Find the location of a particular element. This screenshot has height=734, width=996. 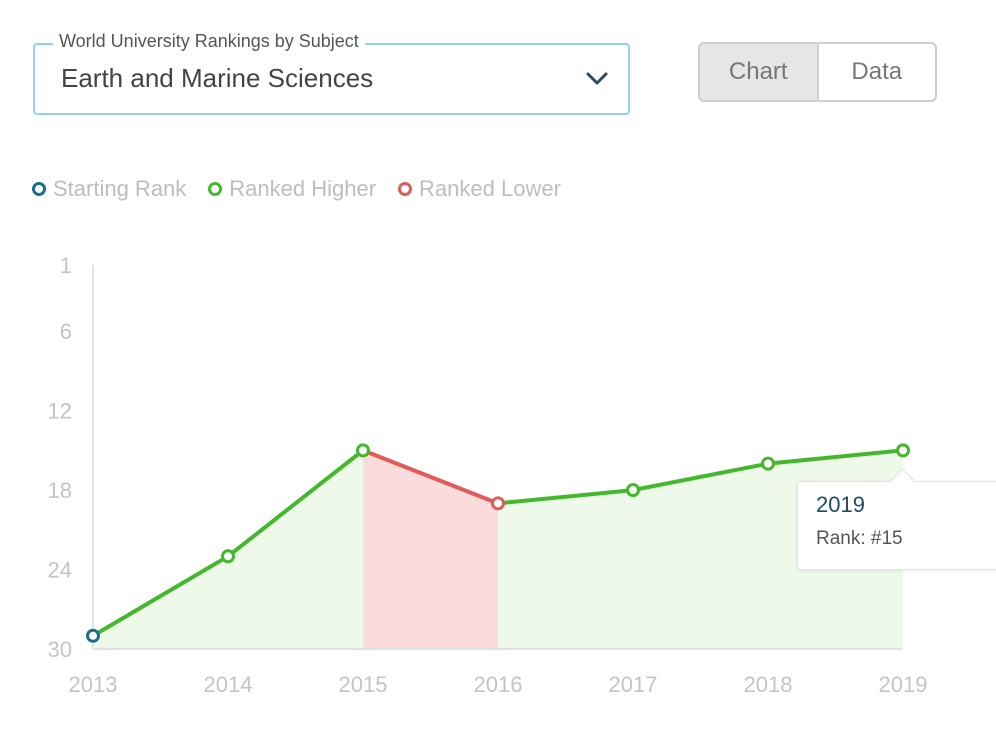

line-segment-2017-2018 is located at coordinates (700, 477).